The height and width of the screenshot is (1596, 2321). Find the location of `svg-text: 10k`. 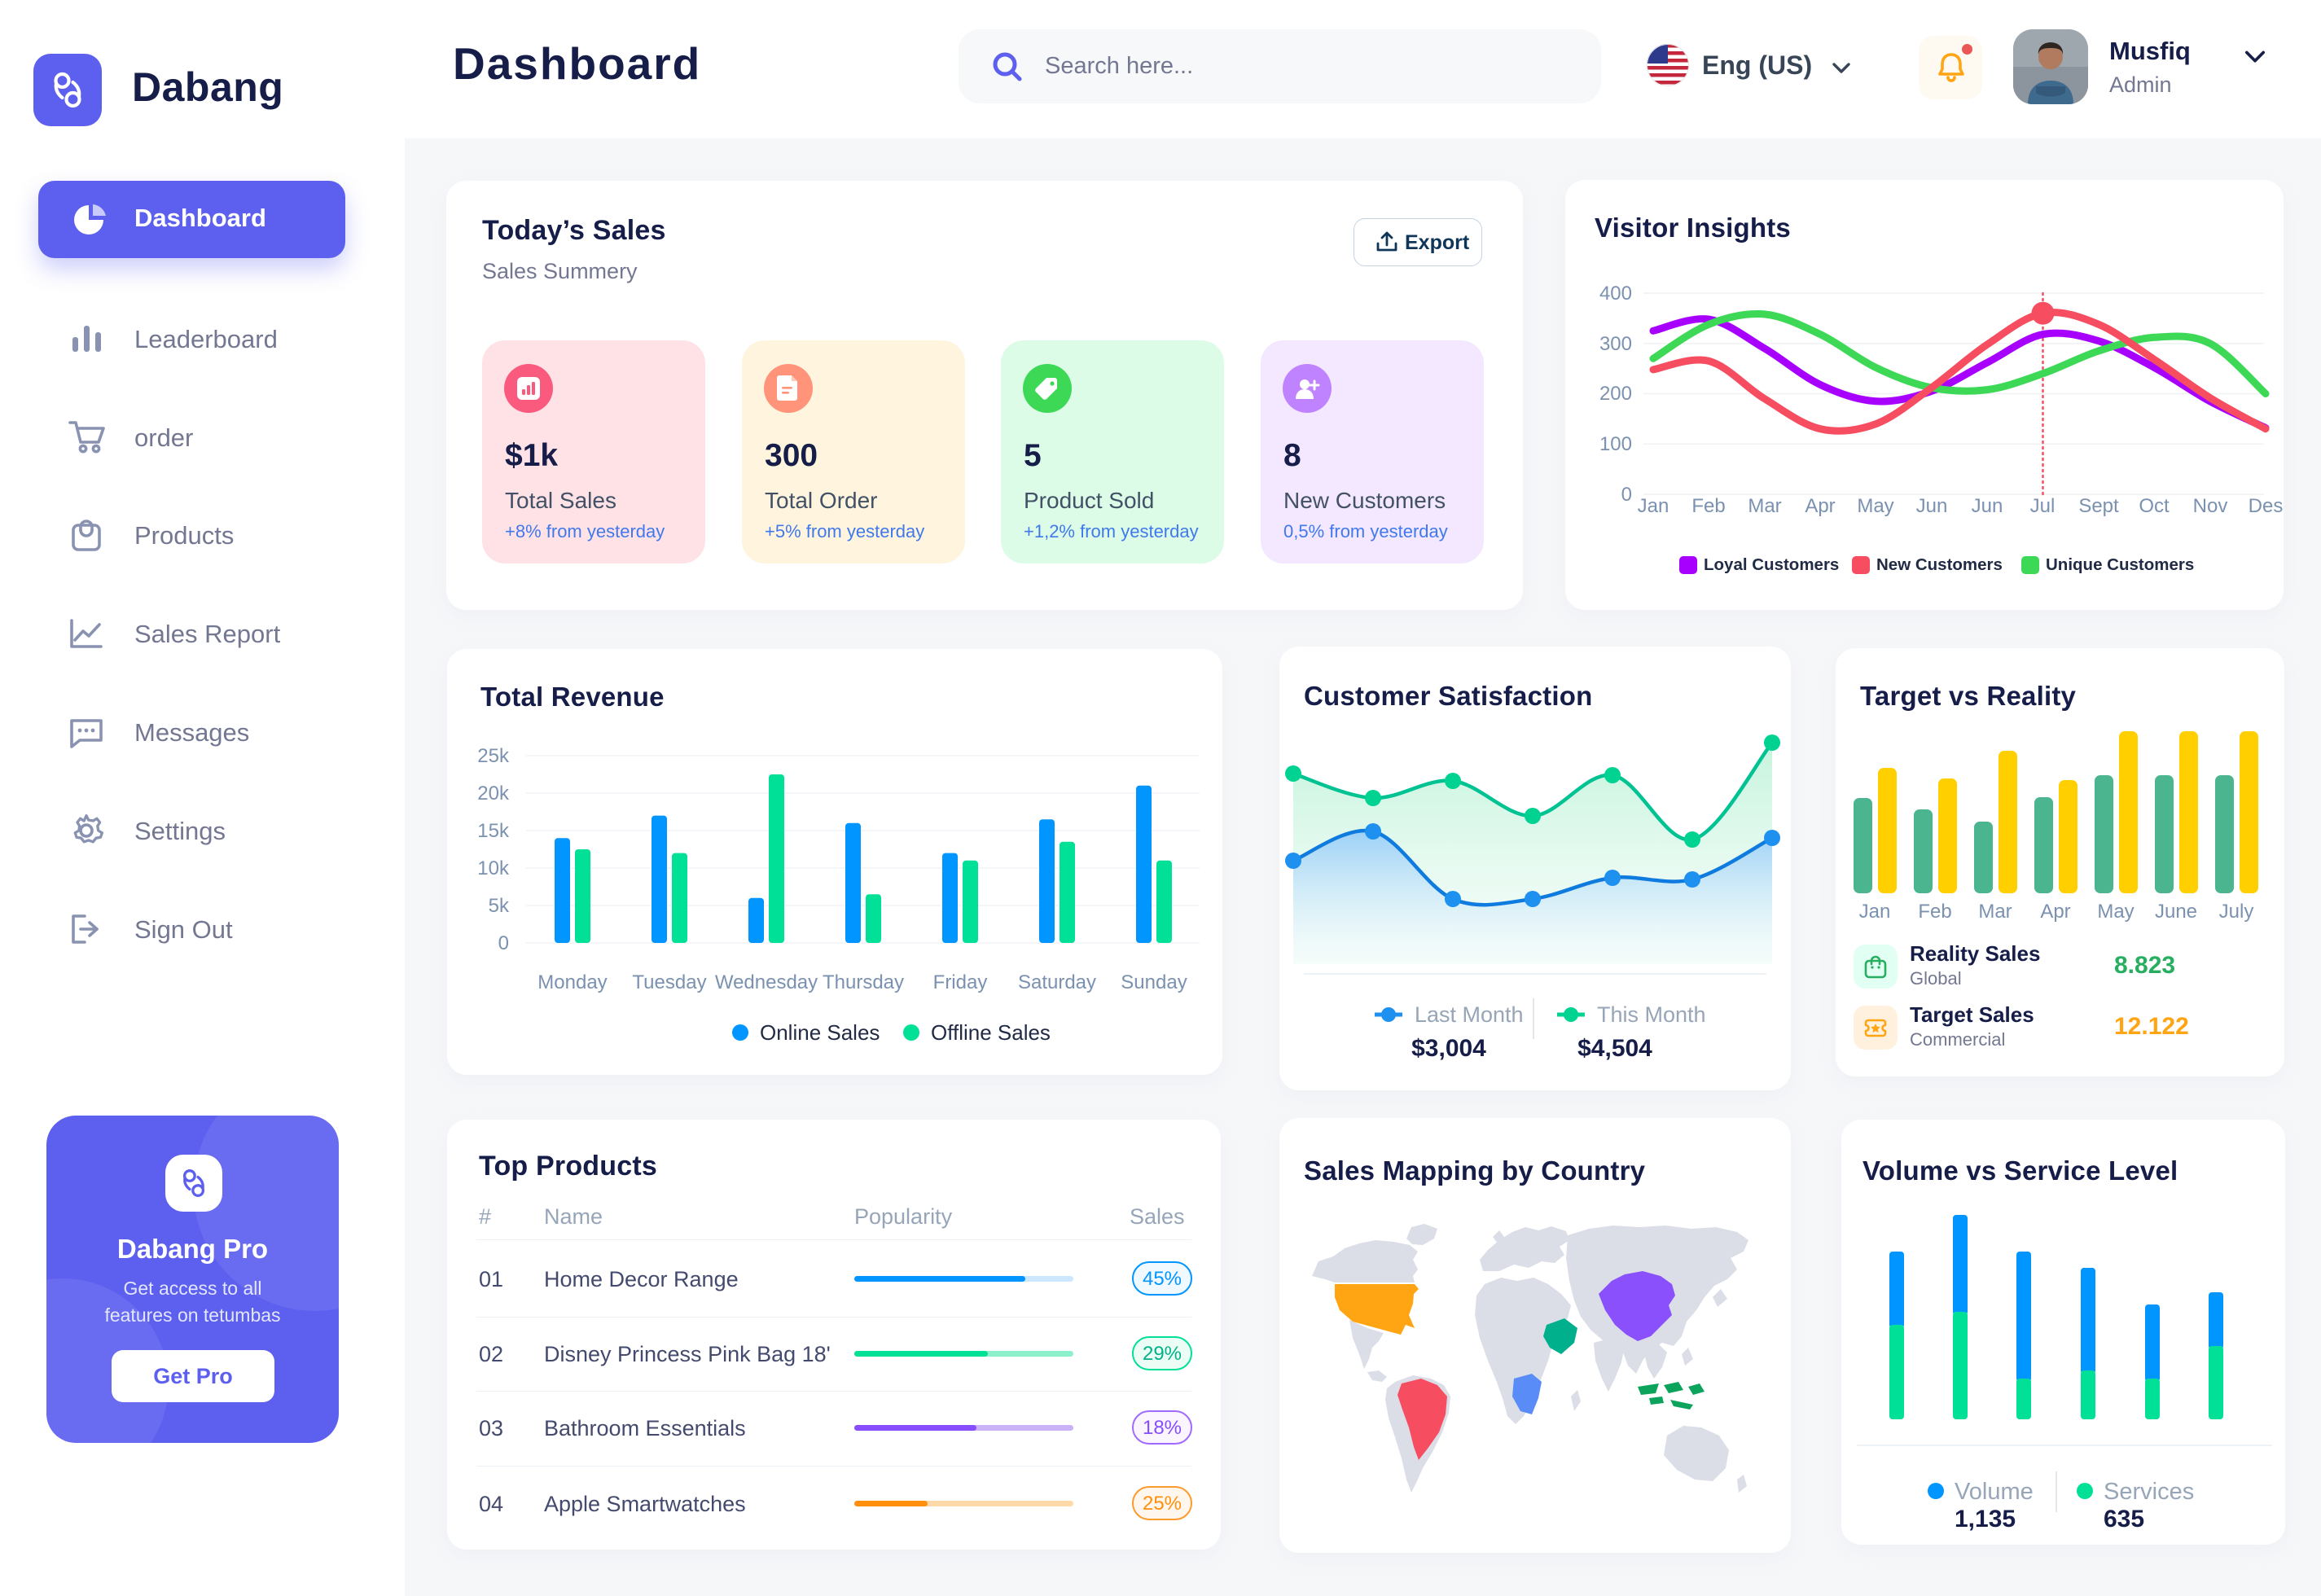

svg-text: 10k is located at coordinates (493, 868).